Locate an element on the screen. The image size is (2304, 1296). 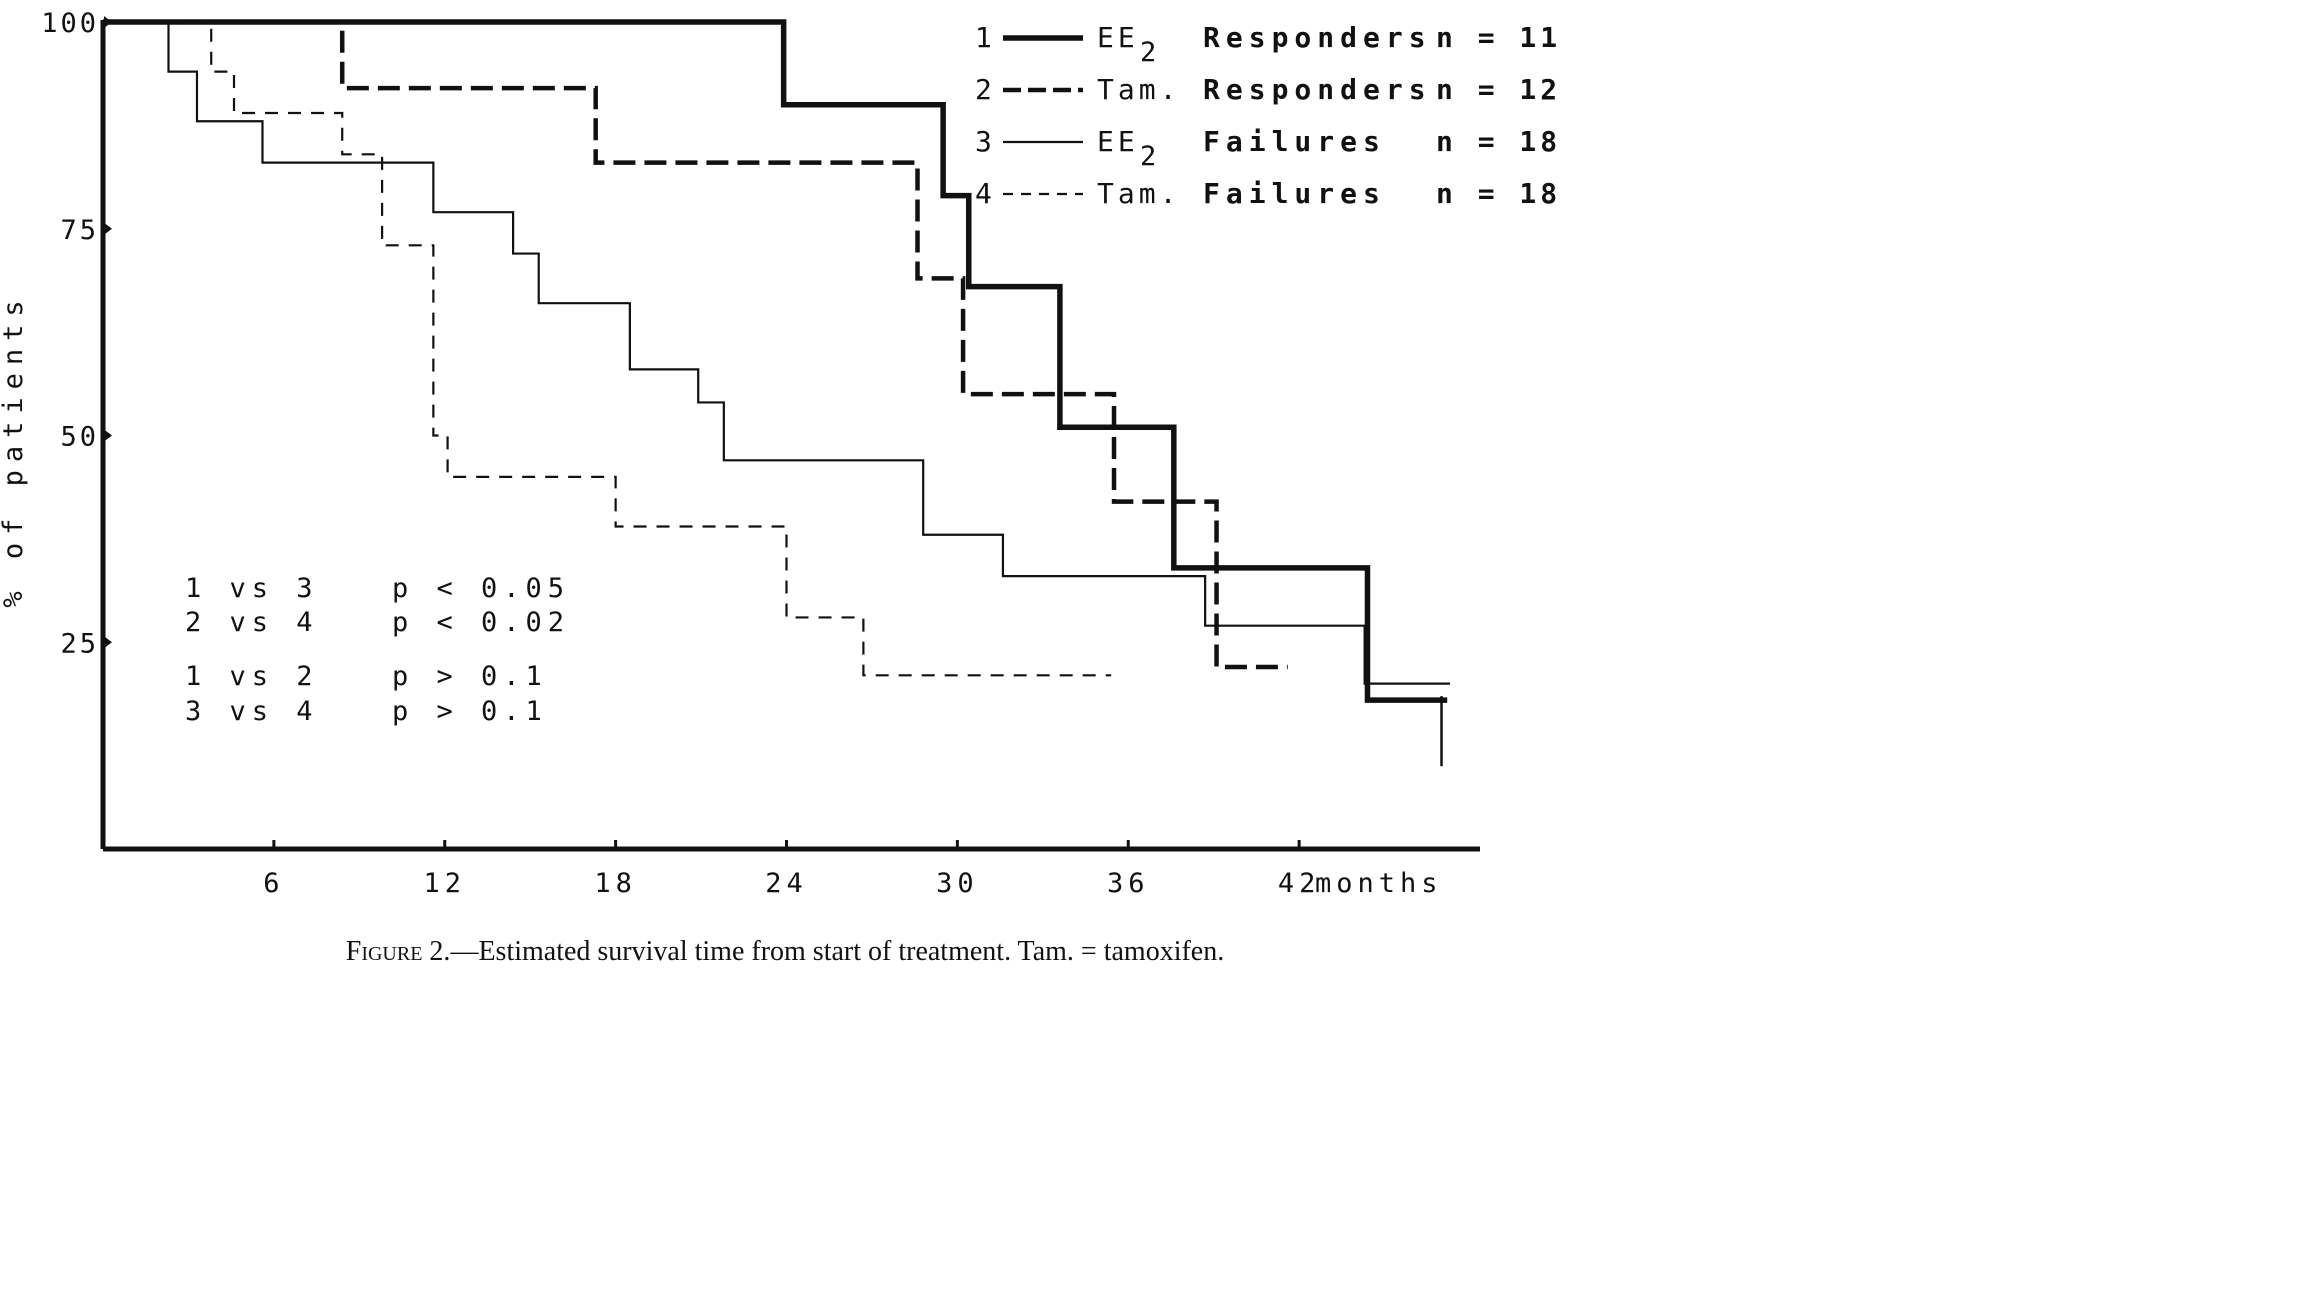
x-tick-label: 36 is located at coordinates (1128, 883).